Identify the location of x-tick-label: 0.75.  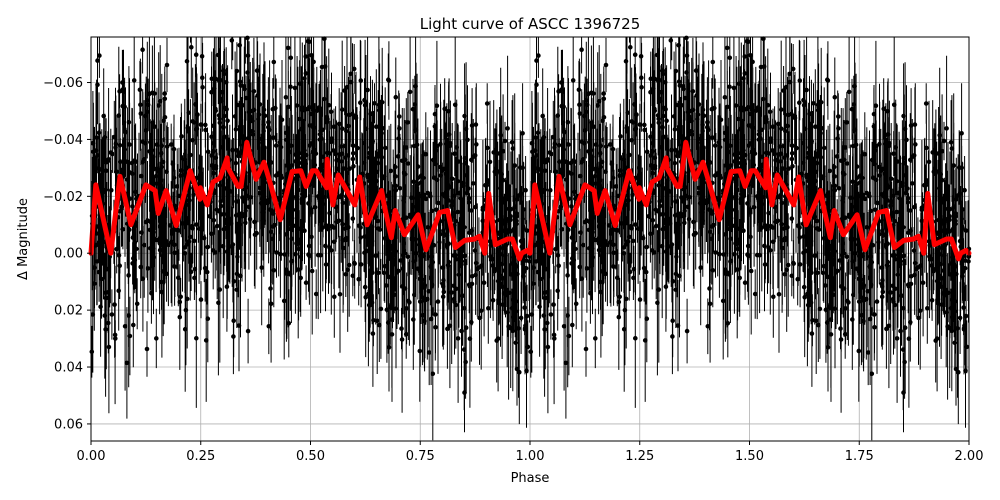
(420, 456).